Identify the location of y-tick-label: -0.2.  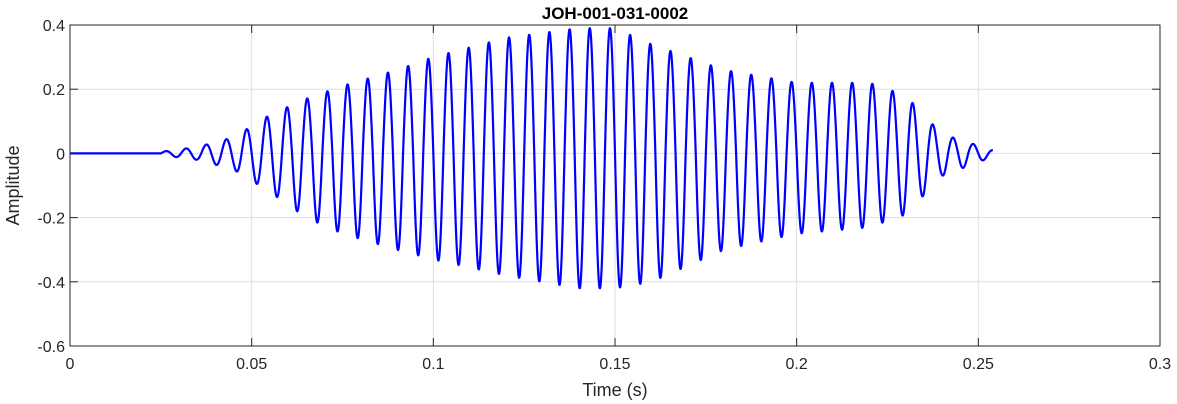
(51, 219).